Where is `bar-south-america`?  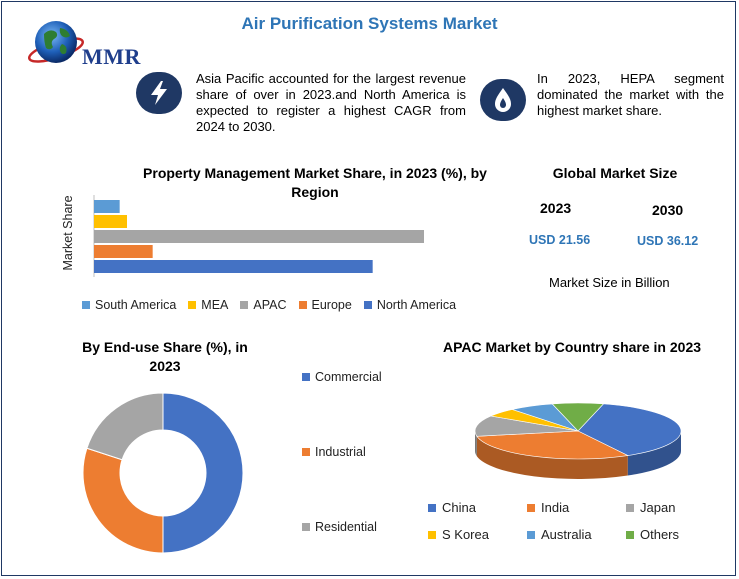 bar-south-america is located at coordinates (107, 206).